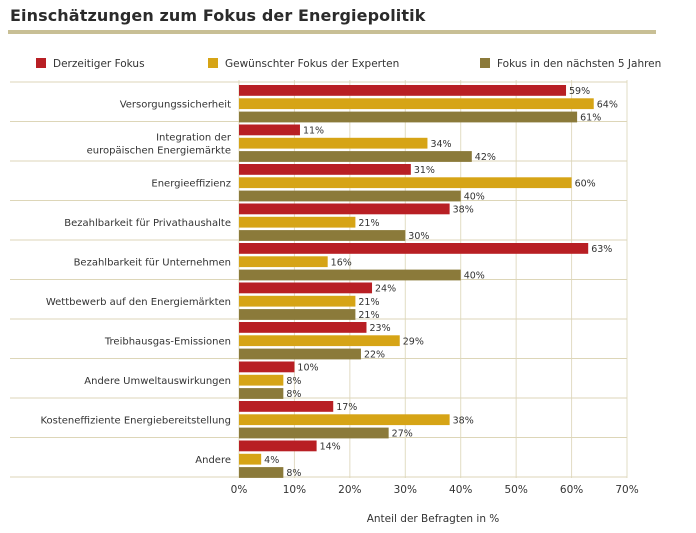 This screenshot has height=533, width=696. I want to click on bar-value-label: 64%, so click(607, 104).